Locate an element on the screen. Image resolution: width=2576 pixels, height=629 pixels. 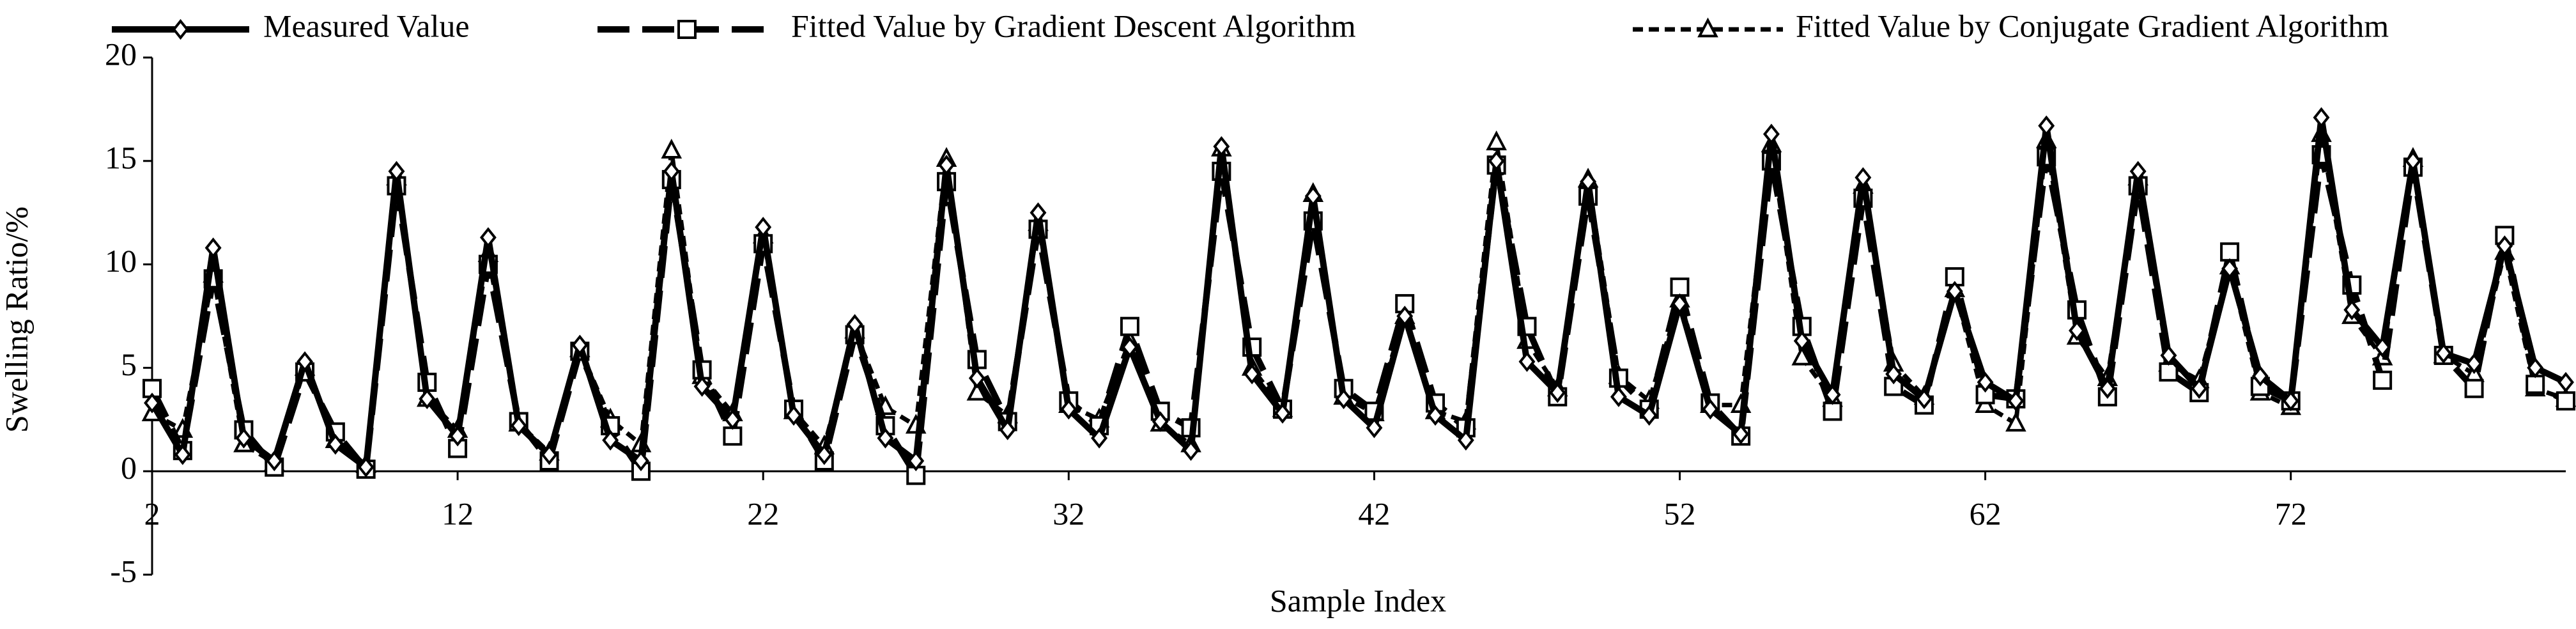
x-tick-label: 2 is located at coordinates (152, 514).